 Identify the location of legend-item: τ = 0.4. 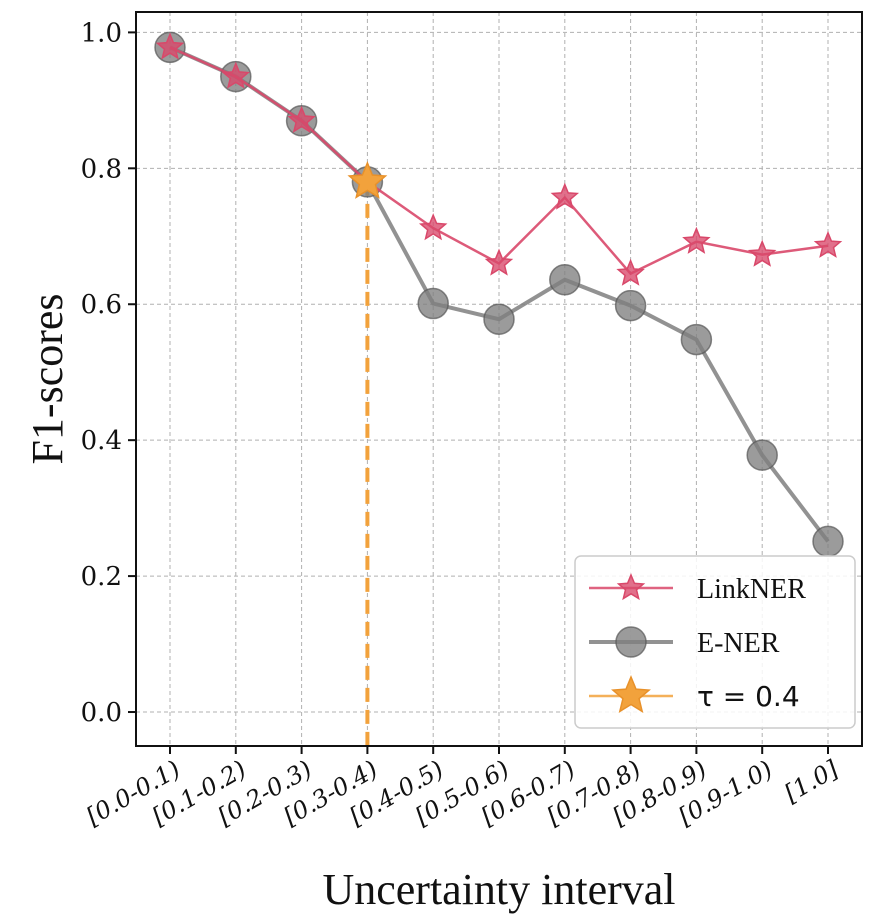
(694, 694).